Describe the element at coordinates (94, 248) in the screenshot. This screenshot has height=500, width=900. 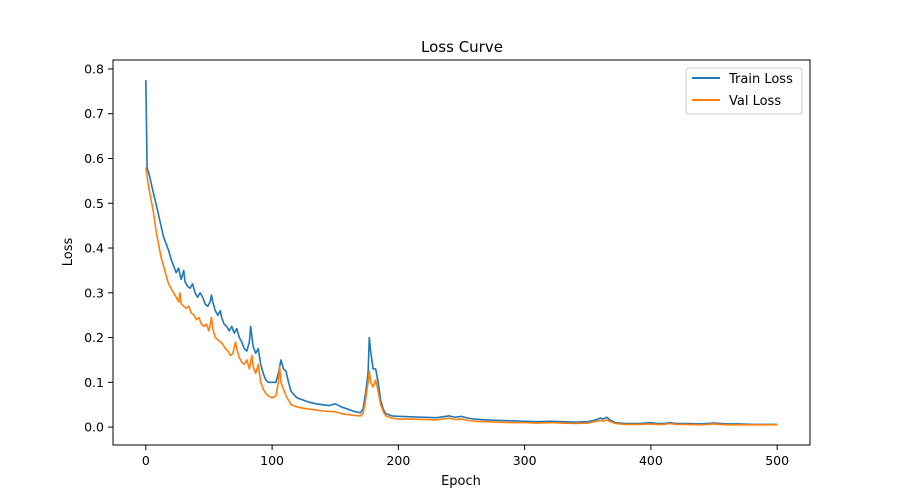
I see `y-tick-label: 0.4` at that location.